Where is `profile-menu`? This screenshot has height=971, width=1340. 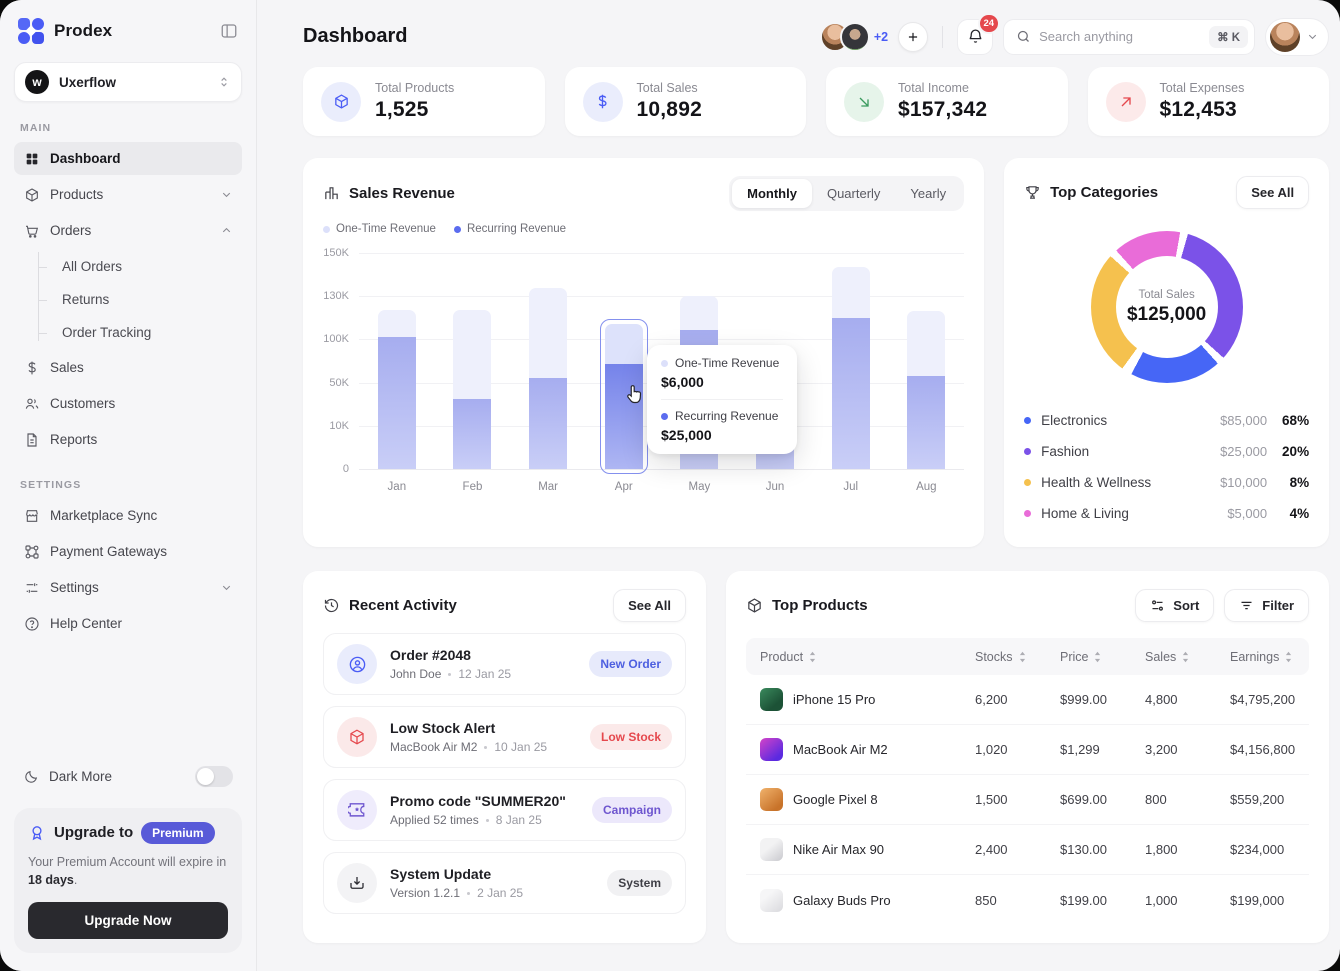 profile-menu is located at coordinates (1297, 36).